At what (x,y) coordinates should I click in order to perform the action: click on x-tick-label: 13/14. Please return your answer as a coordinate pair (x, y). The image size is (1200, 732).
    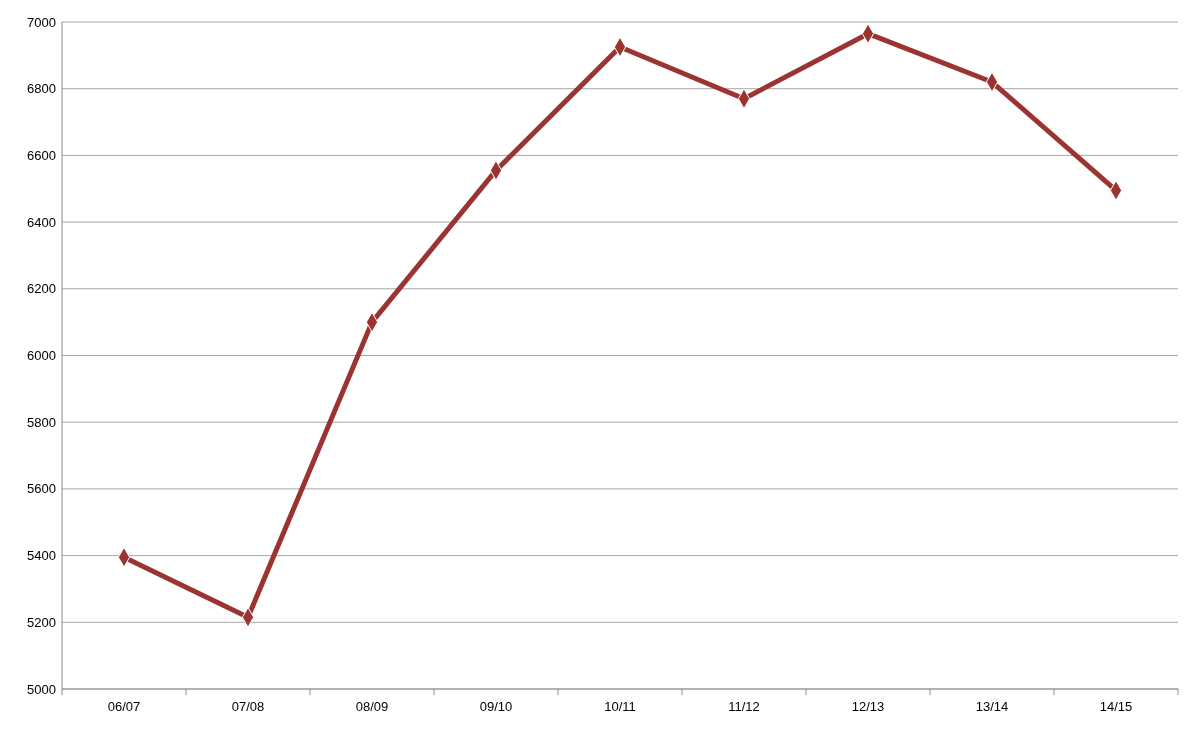
    Looking at the image, I should click on (992, 706).